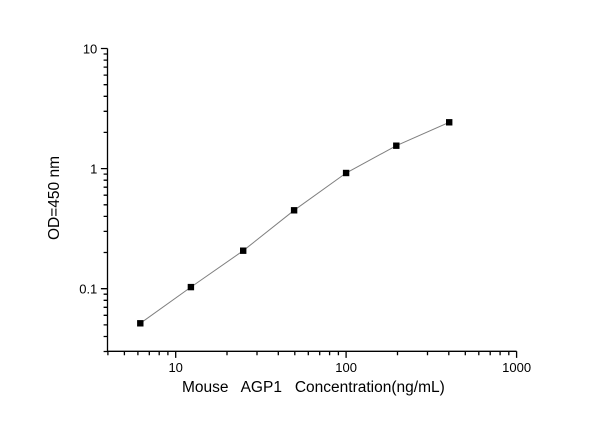 The image size is (600, 421). I want to click on svg-text:Mouse AGP1 Concentration(n: Mouse AGP1 Concentration(ng/mL), so click(313, 387).